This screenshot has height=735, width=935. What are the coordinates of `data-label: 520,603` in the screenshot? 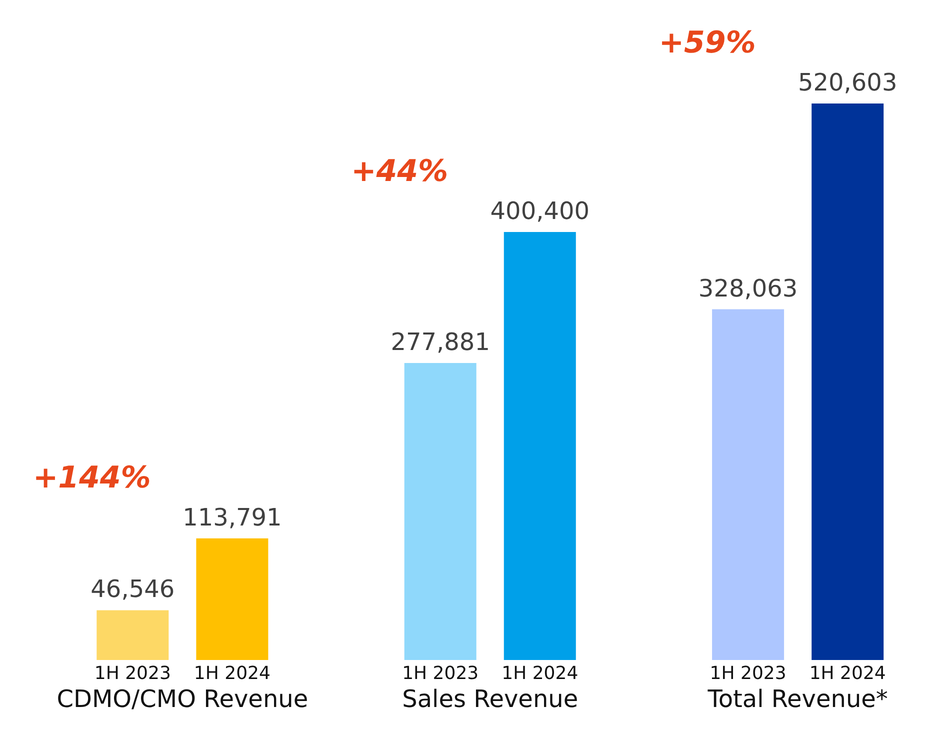 It's located at (848, 82).